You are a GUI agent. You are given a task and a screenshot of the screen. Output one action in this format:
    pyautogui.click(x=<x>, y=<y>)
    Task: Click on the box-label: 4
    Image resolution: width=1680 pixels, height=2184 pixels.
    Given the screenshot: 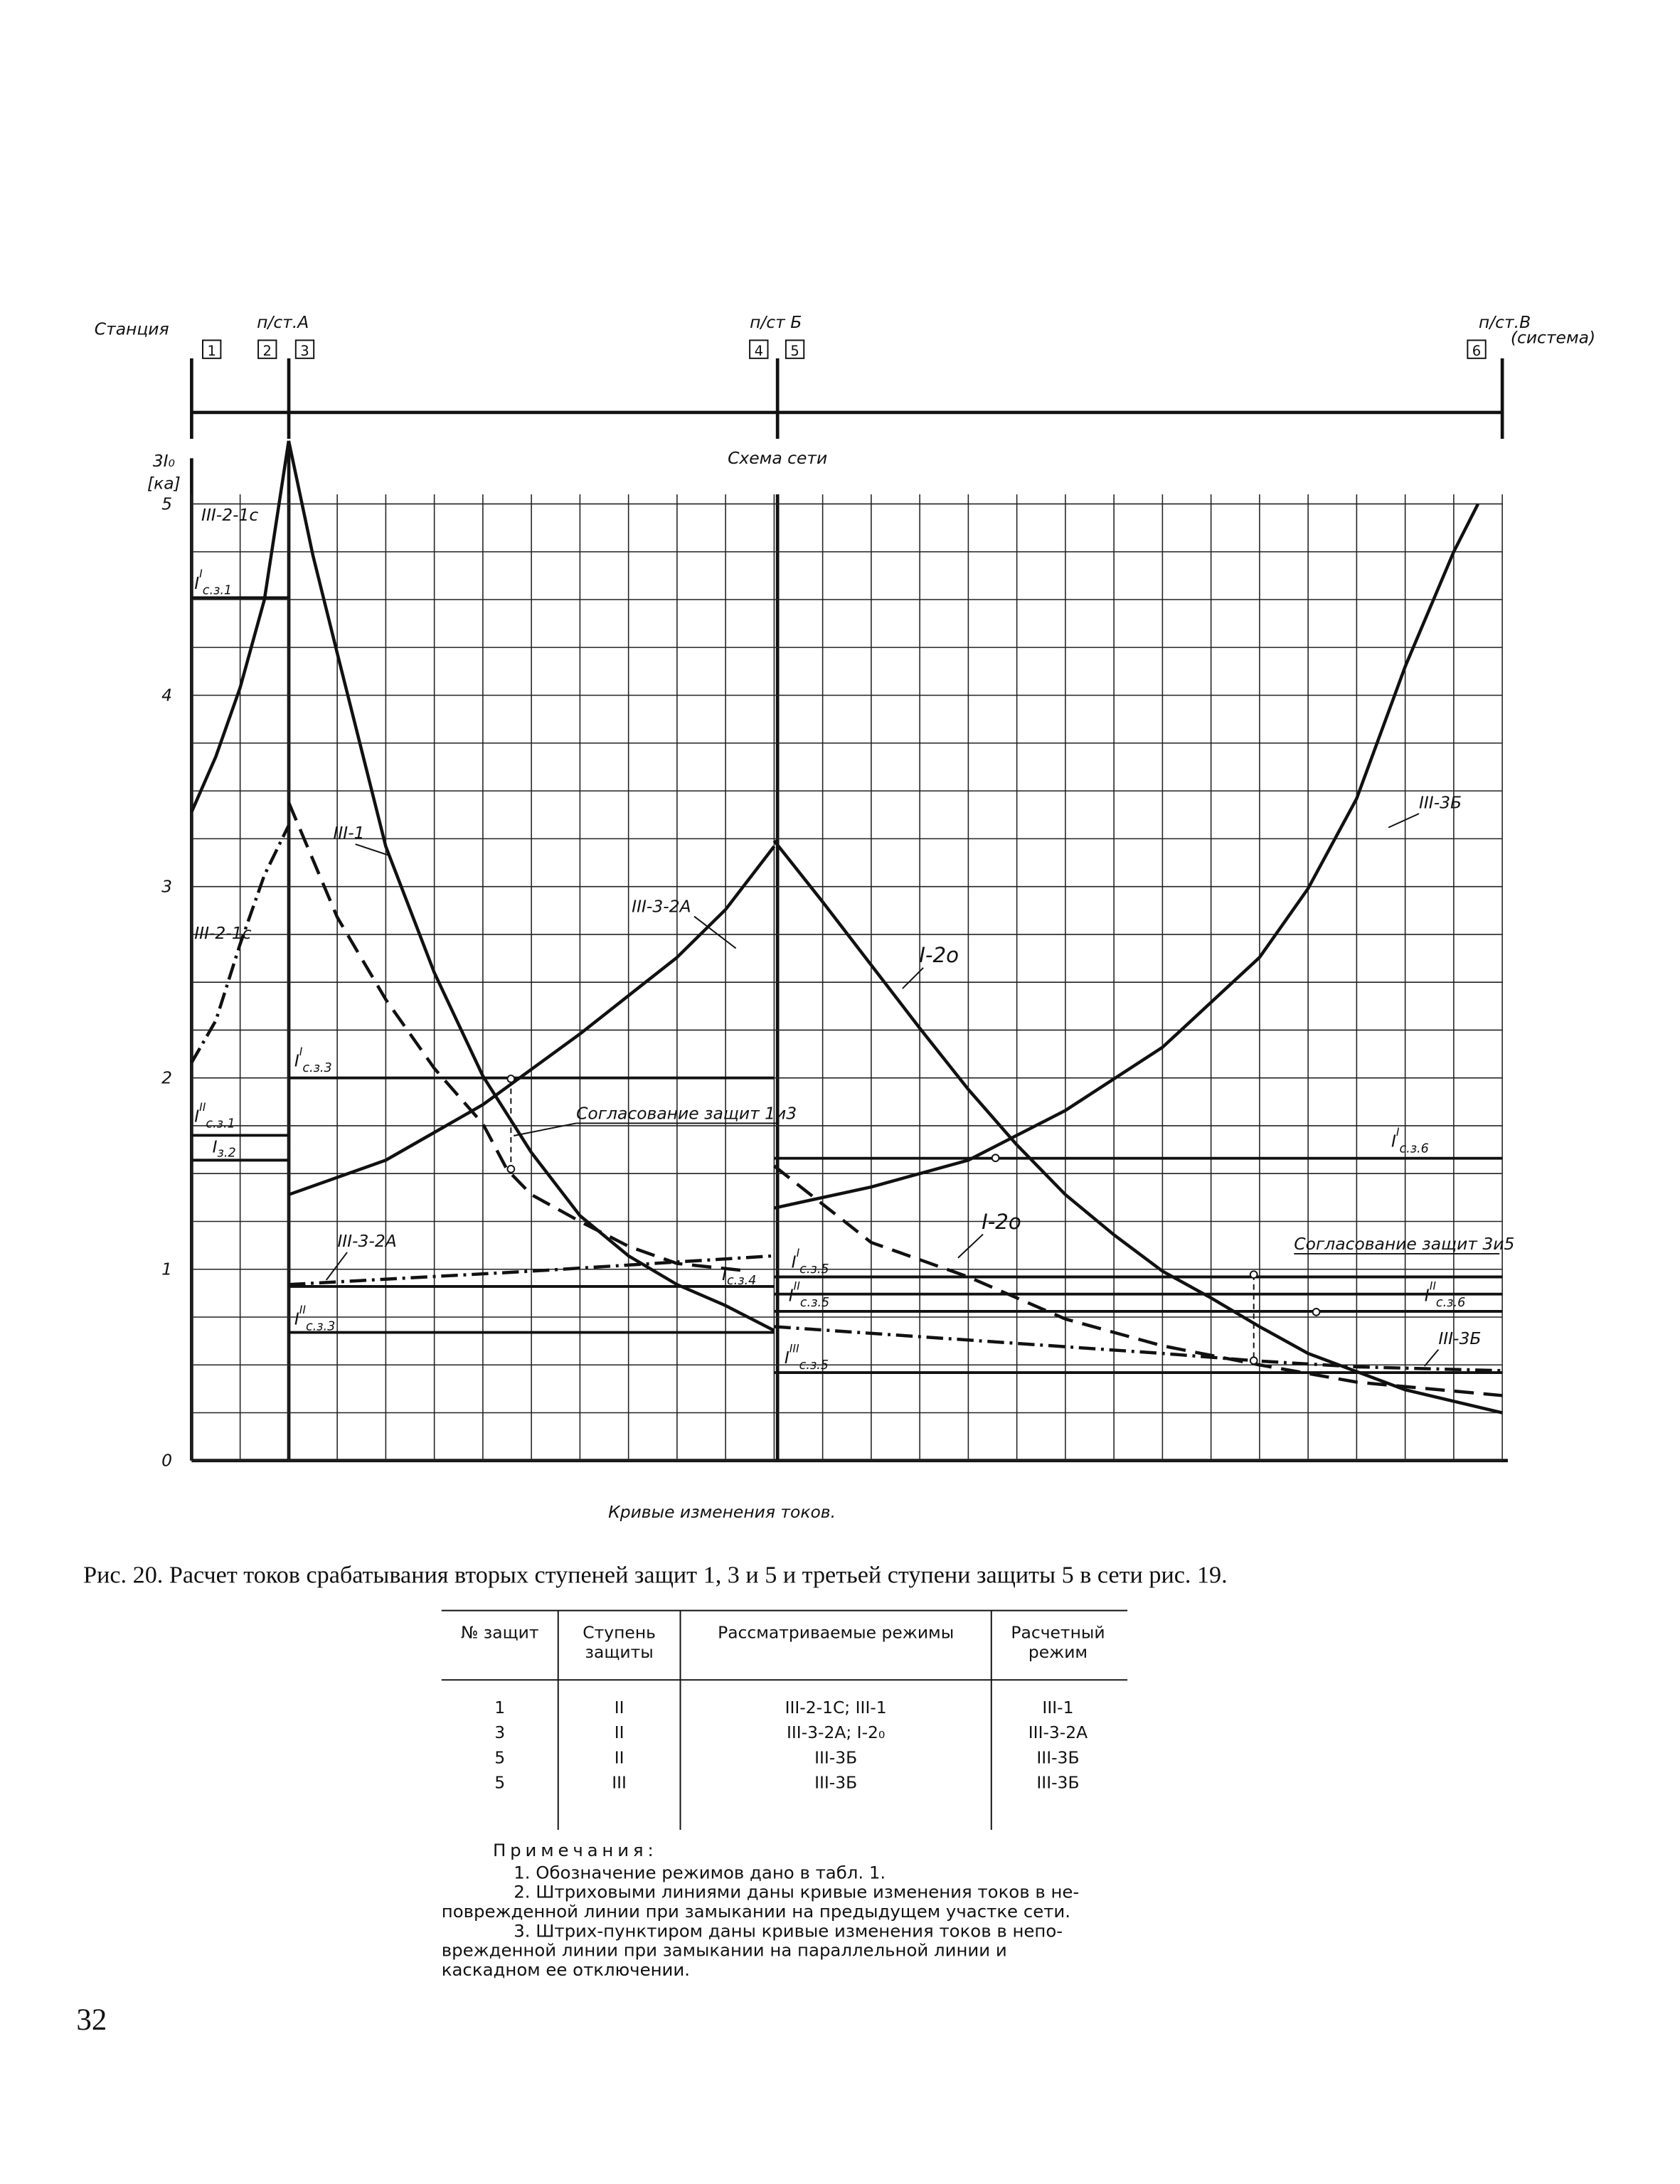 What is the action you would take?
    pyautogui.click(x=759, y=351)
    